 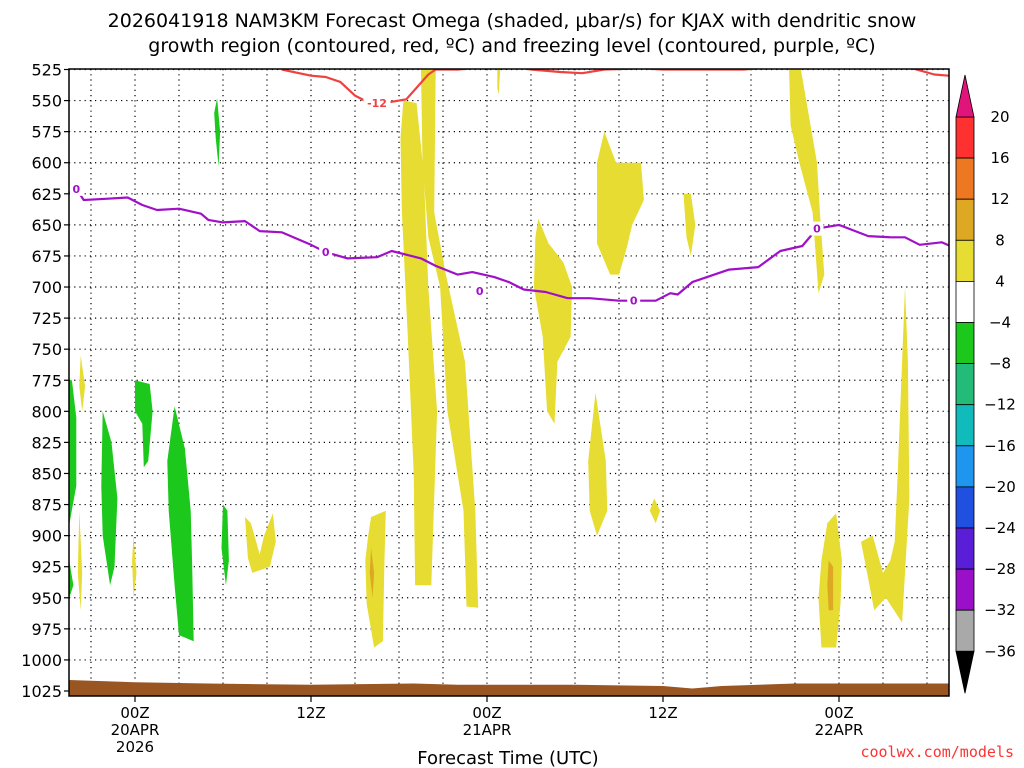 What do you see at coordinates (46, 70) in the screenshot?
I see `y-tick-label: 525` at bounding box center [46, 70].